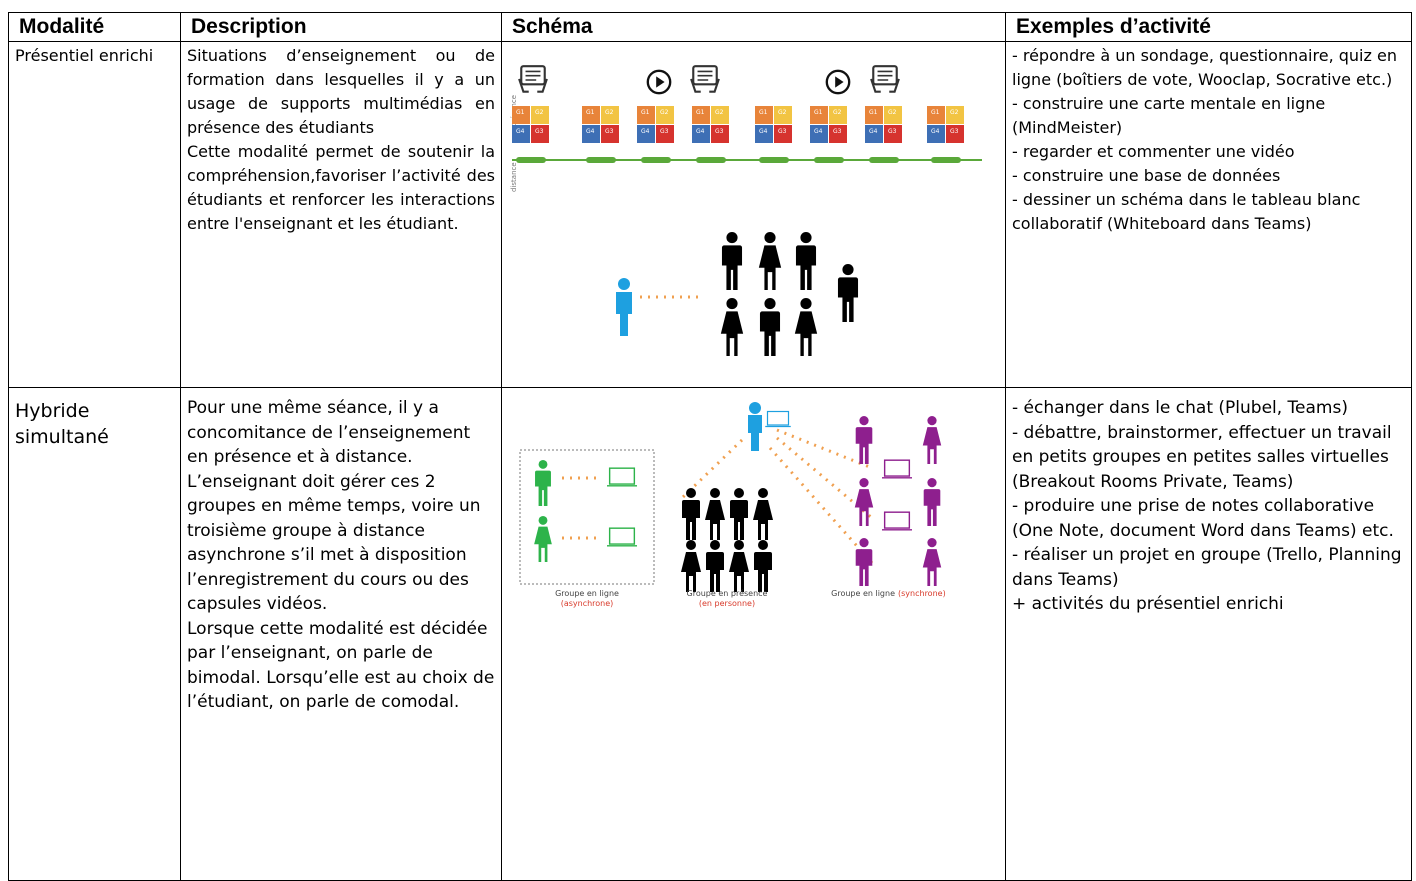 The height and width of the screenshot is (881, 1416). I want to click on paragraph: + activités du présentiel enrichi, so click(1148, 604).